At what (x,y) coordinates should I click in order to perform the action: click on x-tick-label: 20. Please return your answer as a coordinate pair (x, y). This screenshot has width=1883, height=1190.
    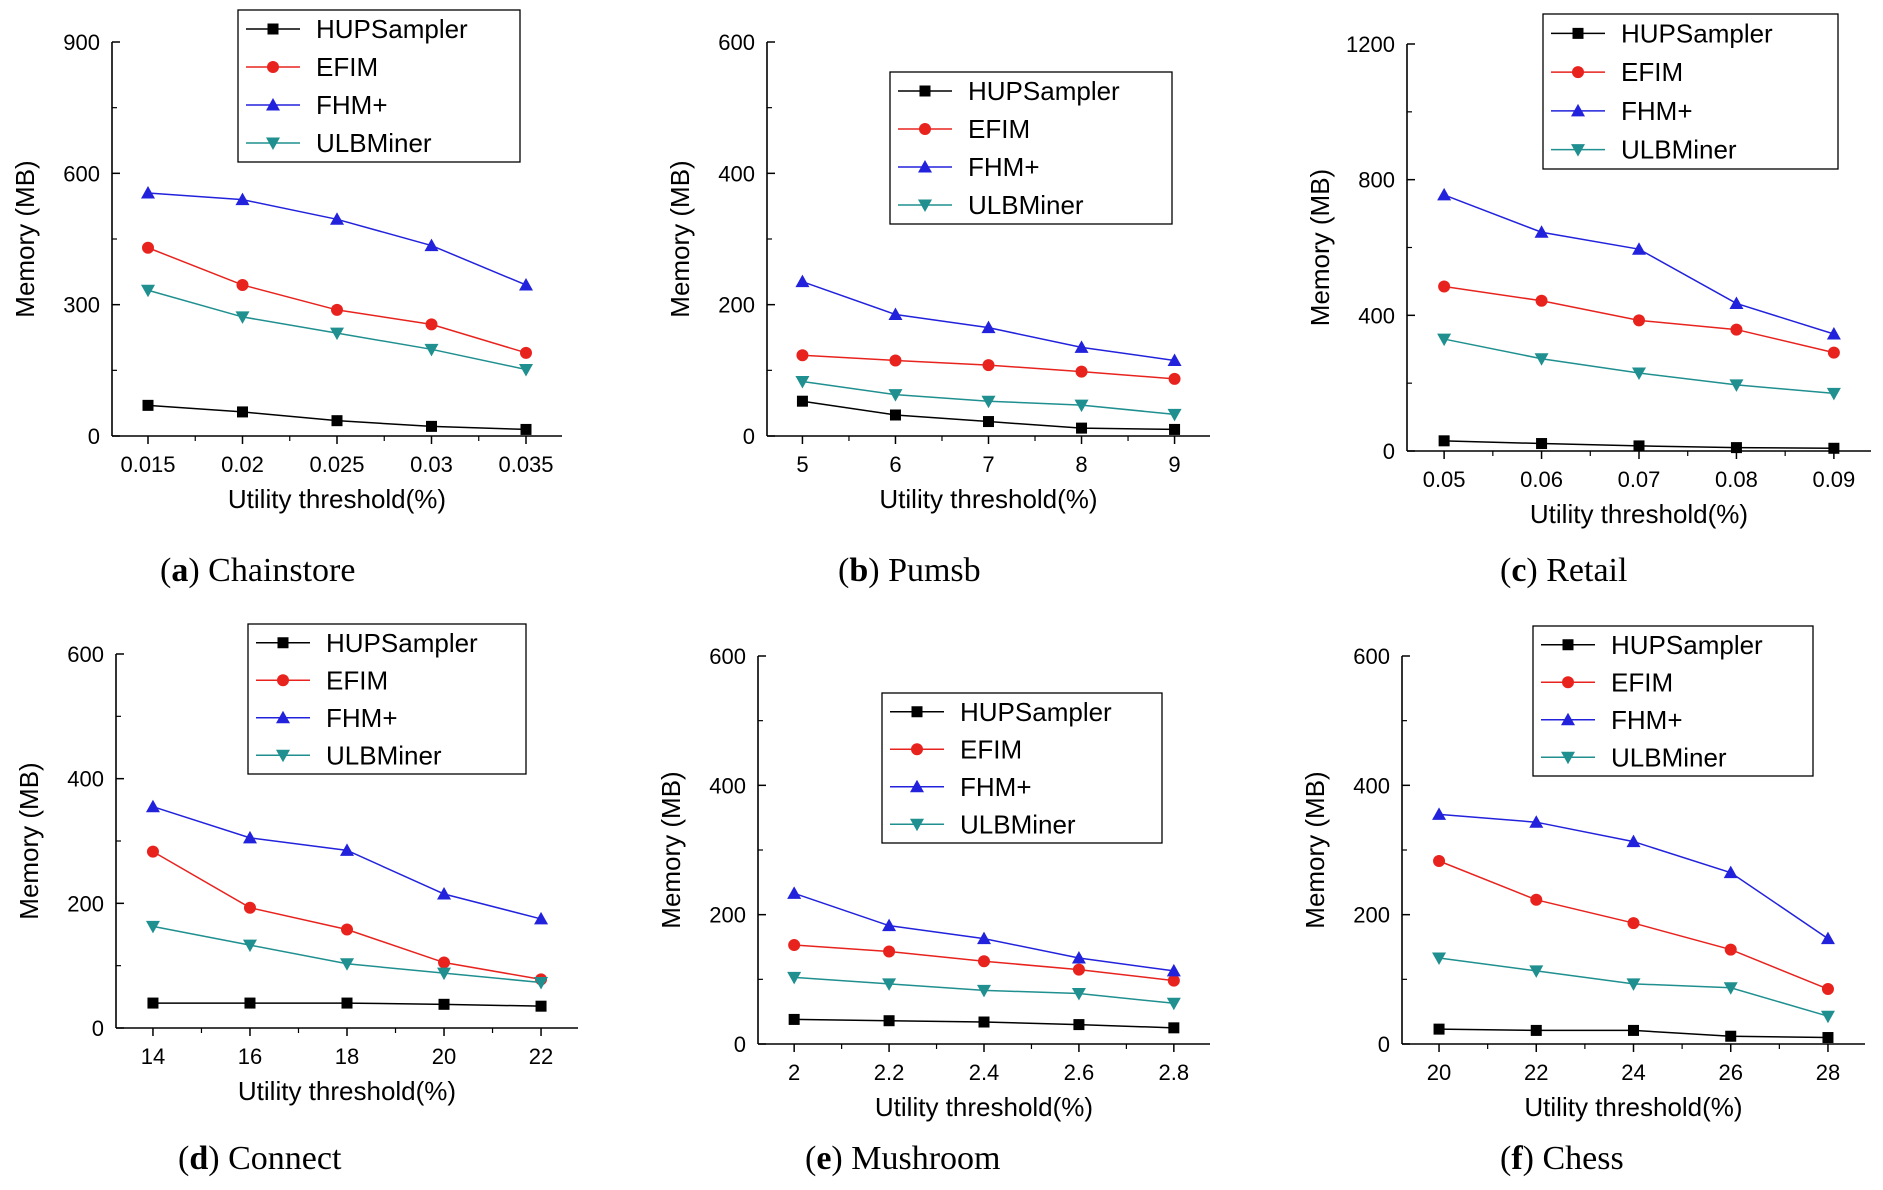
    Looking at the image, I should click on (444, 1056).